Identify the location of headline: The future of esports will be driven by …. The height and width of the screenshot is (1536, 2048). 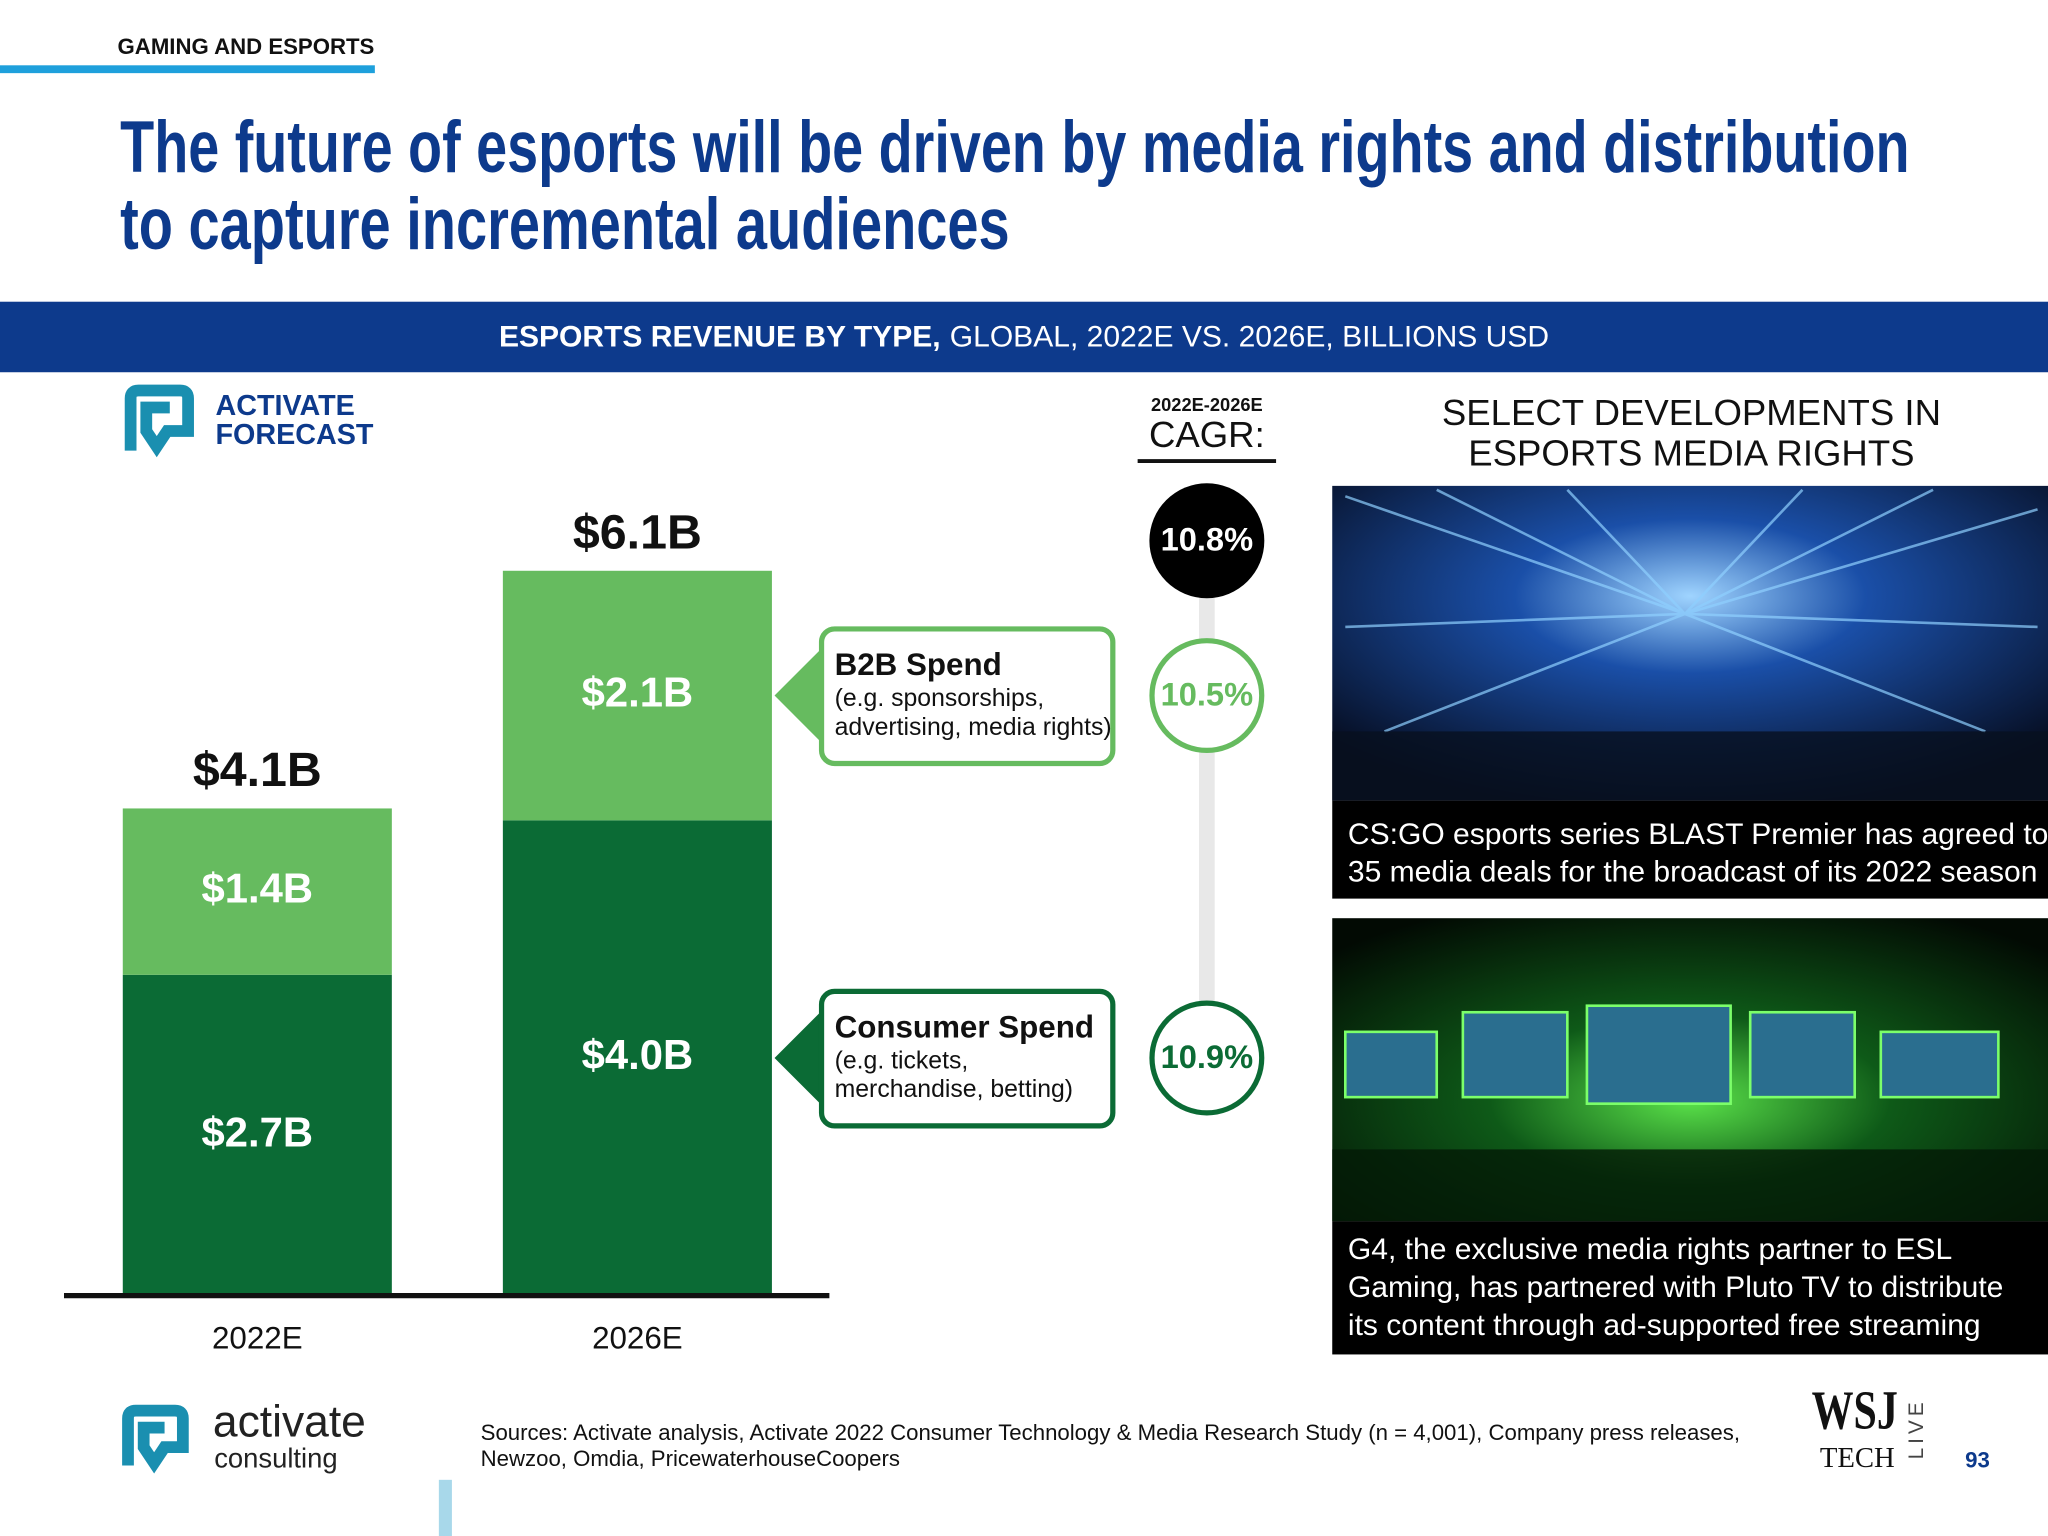
(1014, 147).